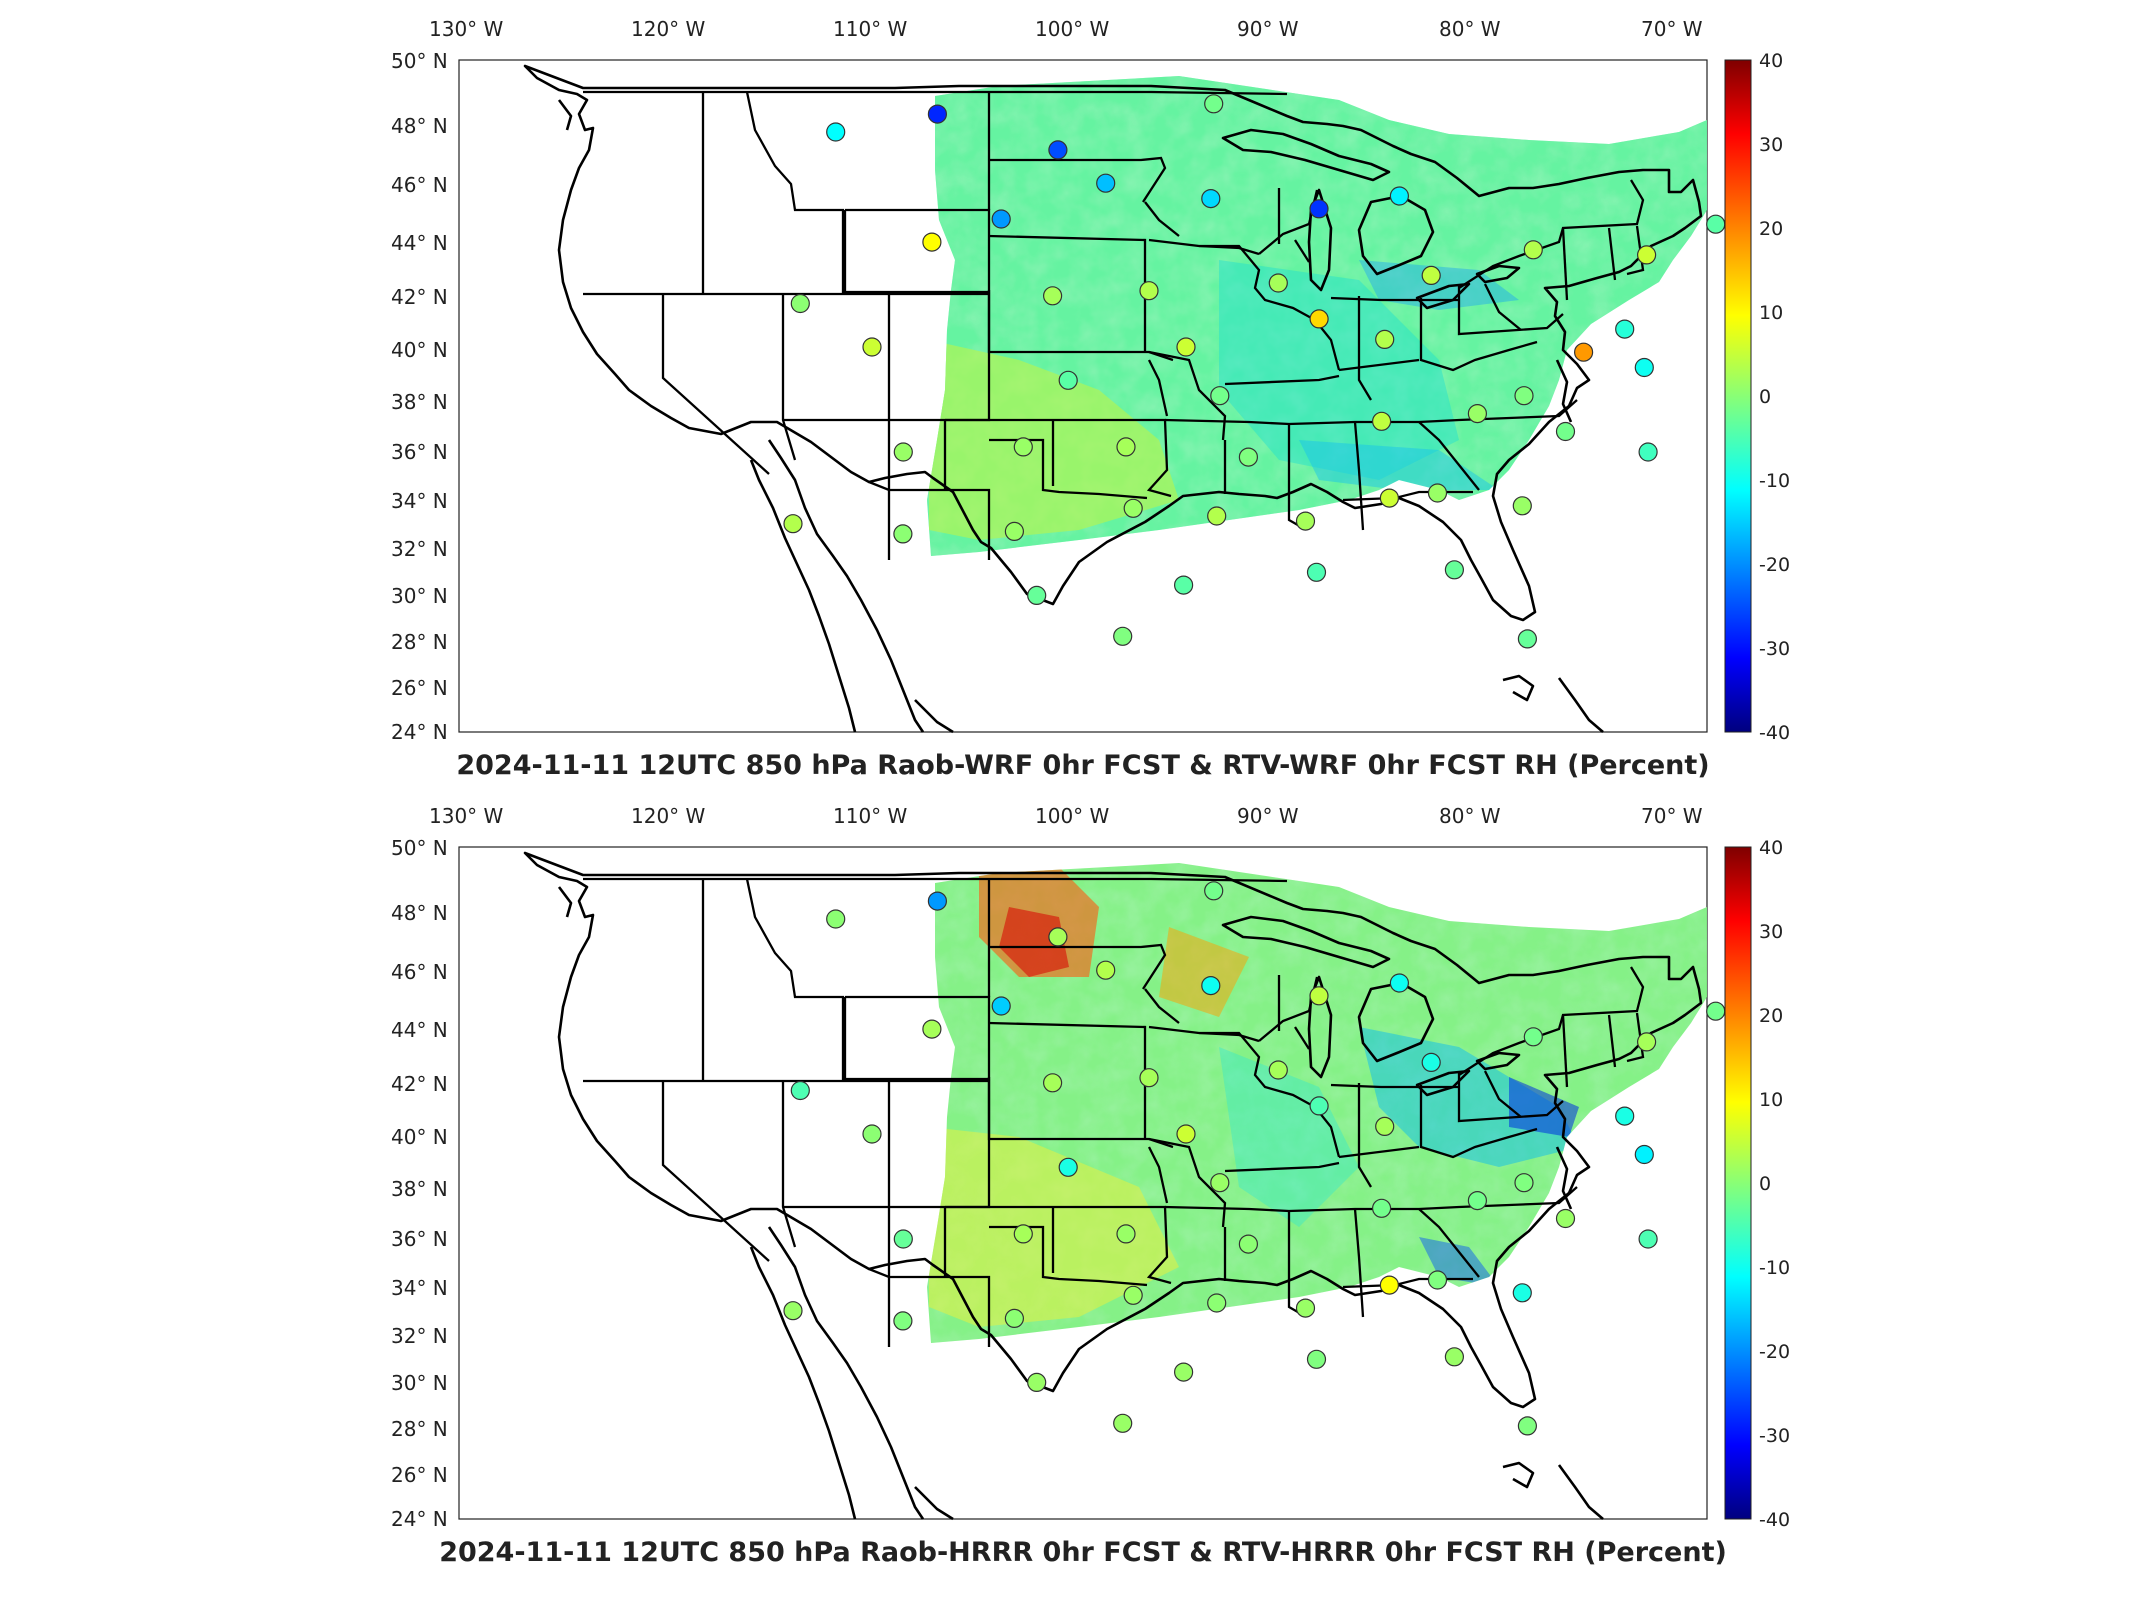  Describe the element at coordinates (668, 816) in the screenshot. I see `lon-tick: 120° W` at that location.